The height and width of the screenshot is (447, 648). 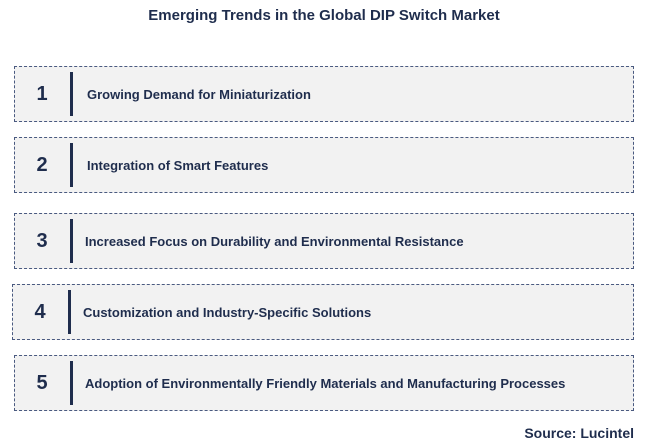 What do you see at coordinates (42, 93) in the screenshot?
I see `trend-number: 1` at bounding box center [42, 93].